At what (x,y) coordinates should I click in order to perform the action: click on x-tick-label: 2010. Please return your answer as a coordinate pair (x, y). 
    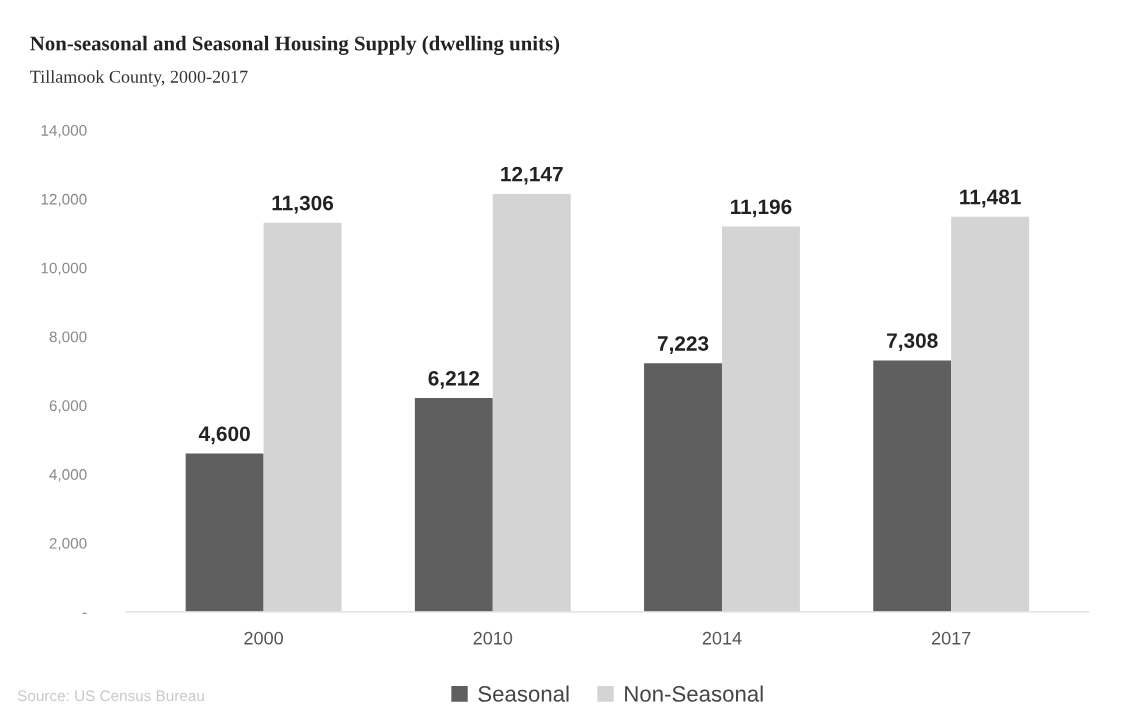
    Looking at the image, I should click on (493, 638).